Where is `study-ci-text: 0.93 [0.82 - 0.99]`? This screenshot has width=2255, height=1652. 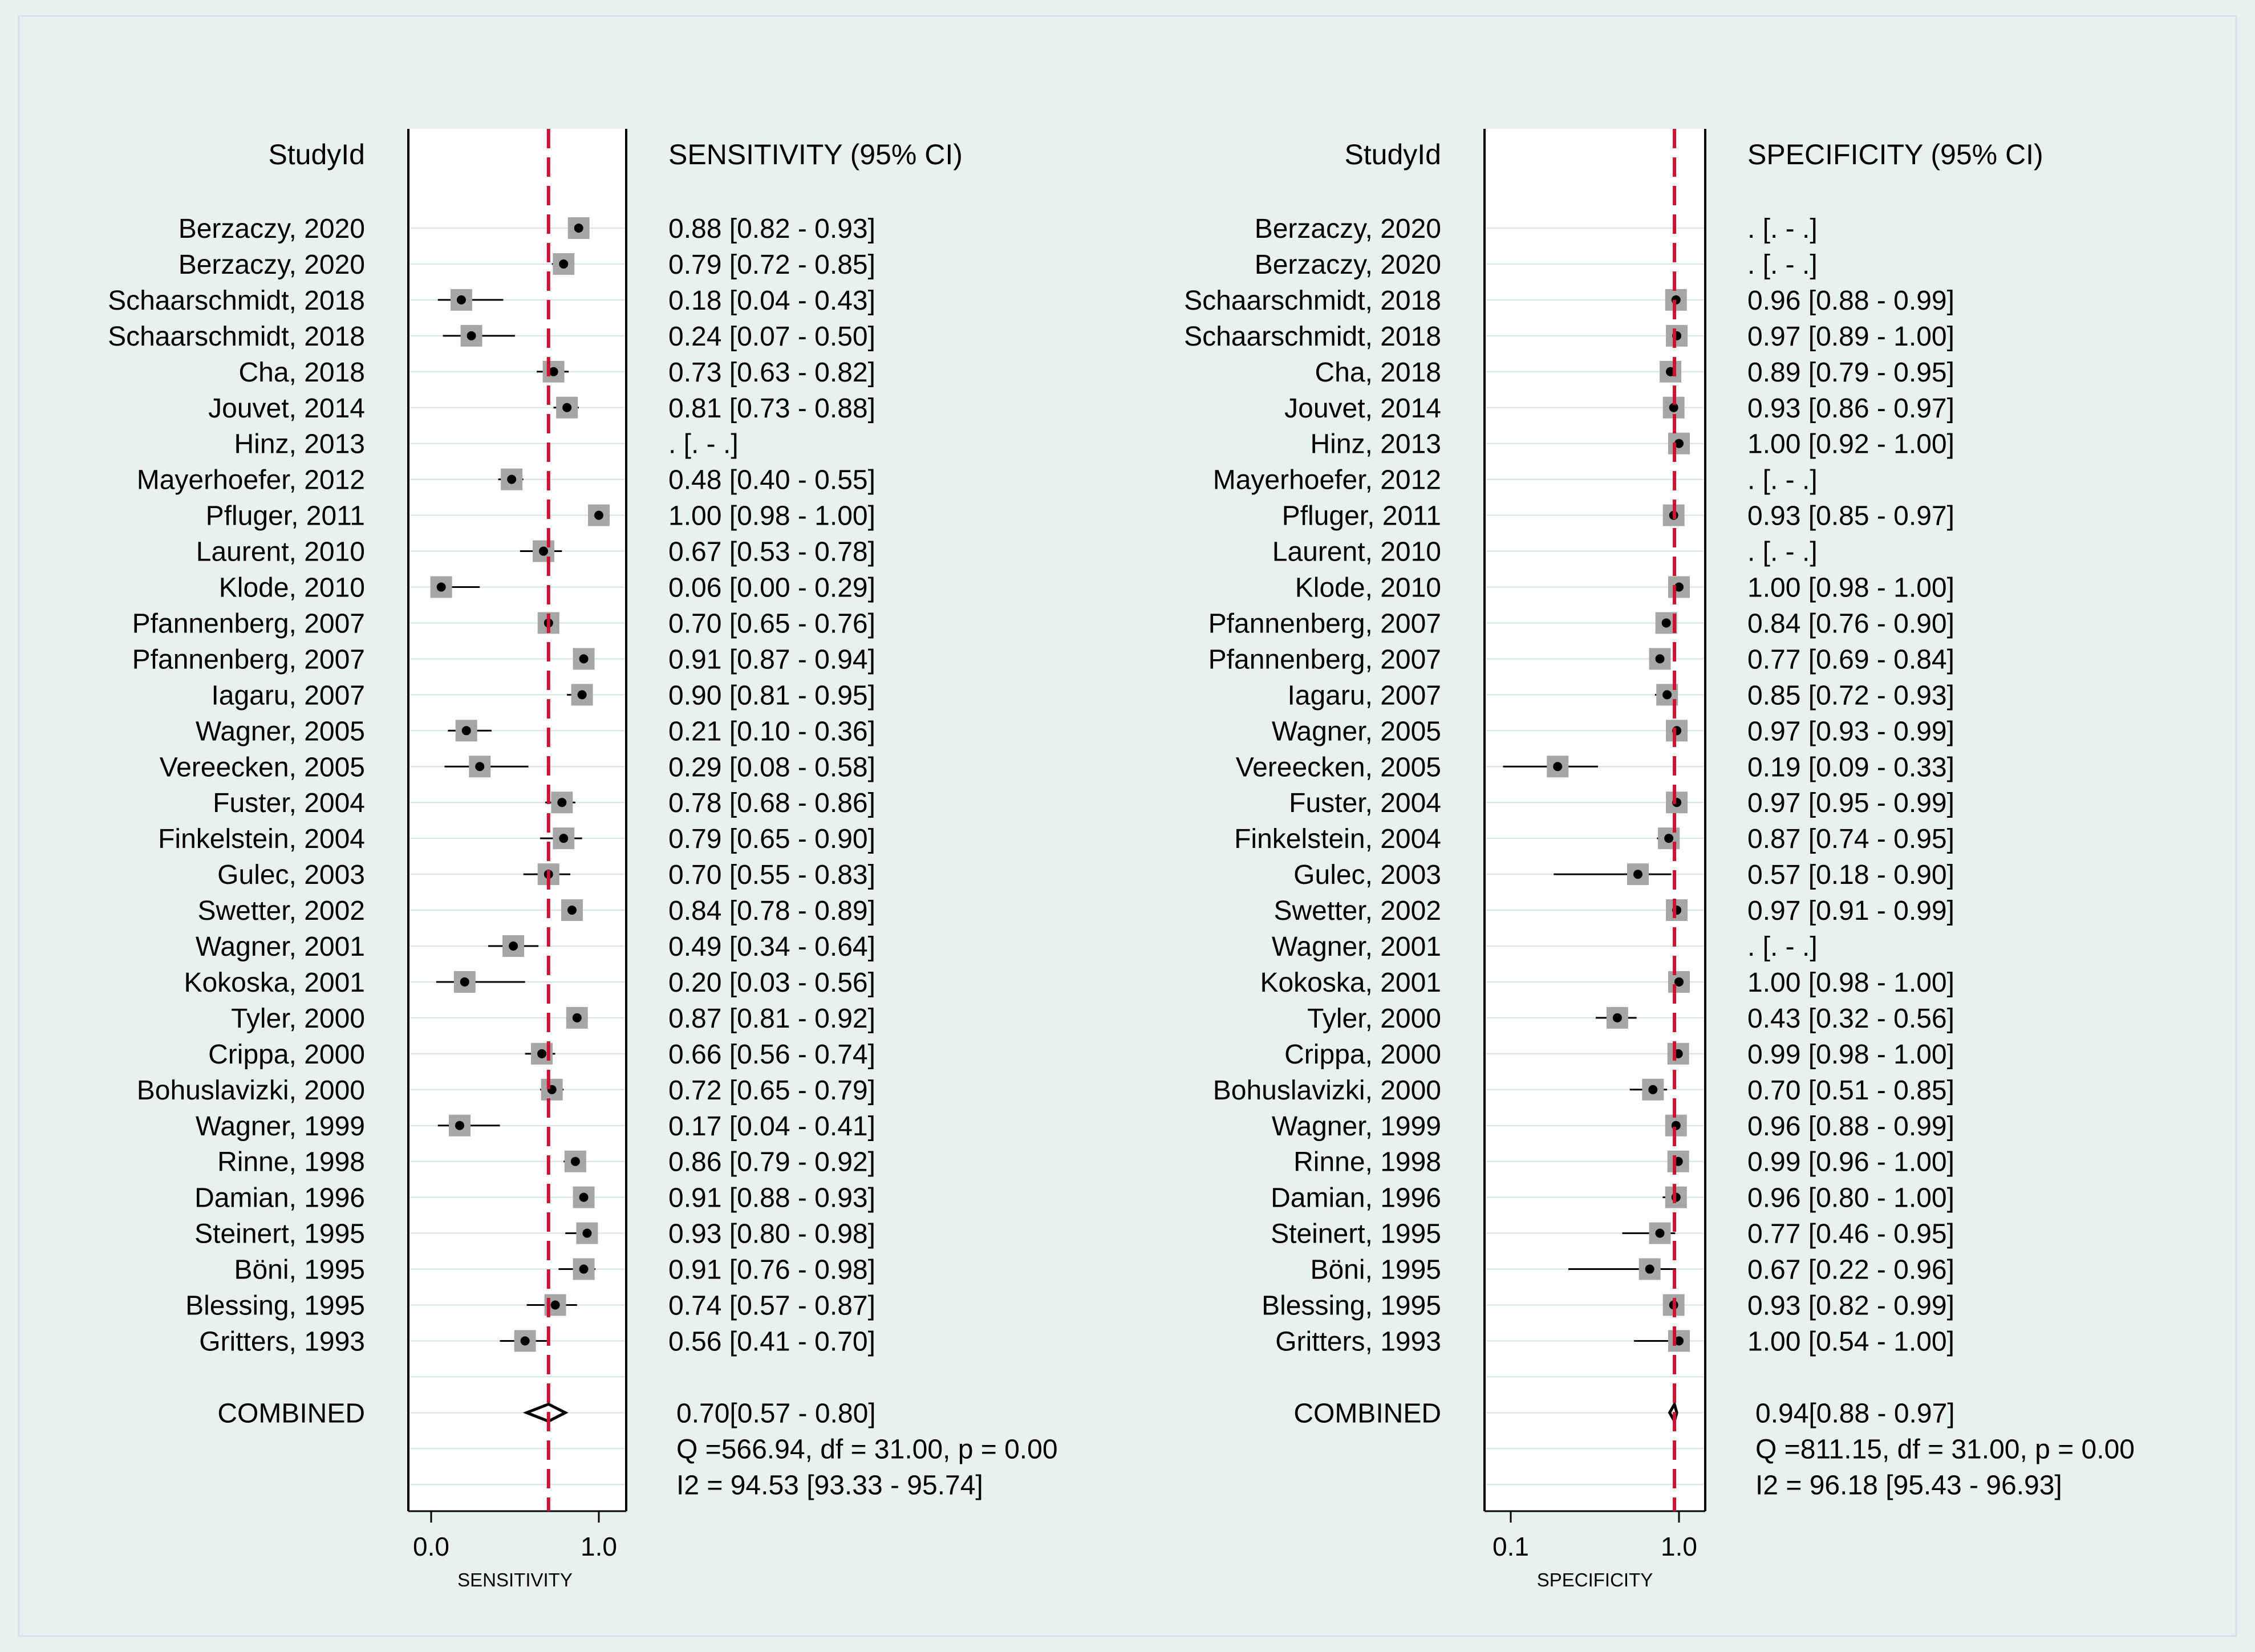
study-ci-text: 0.93 [0.82 - 0.99] is located at coordinates (1850, 1306).